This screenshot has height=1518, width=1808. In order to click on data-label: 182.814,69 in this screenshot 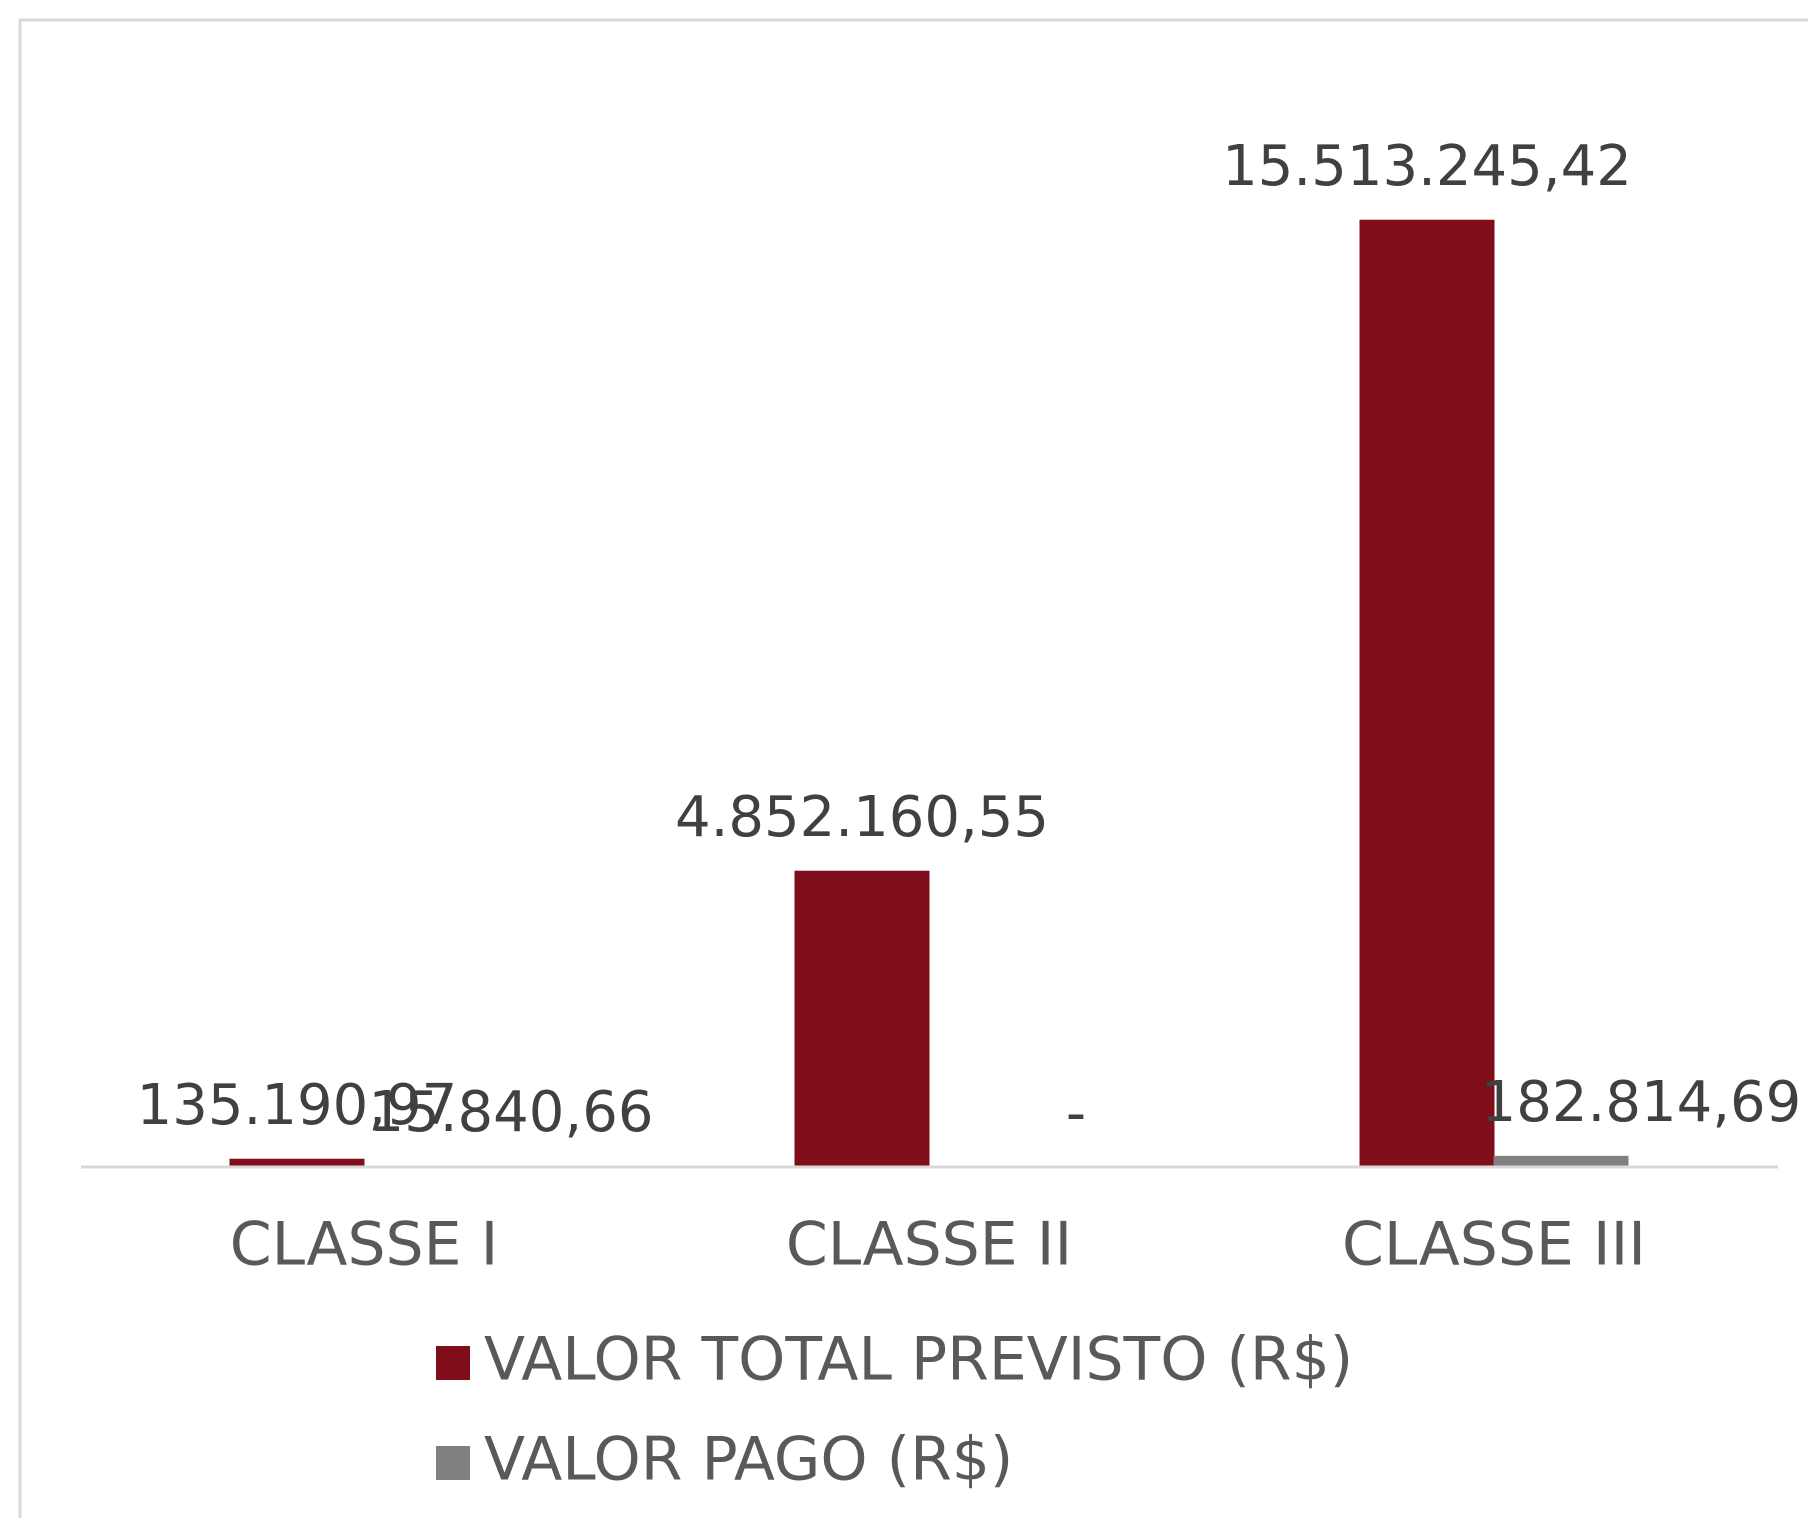, I will do `click(1641, 1102)`.